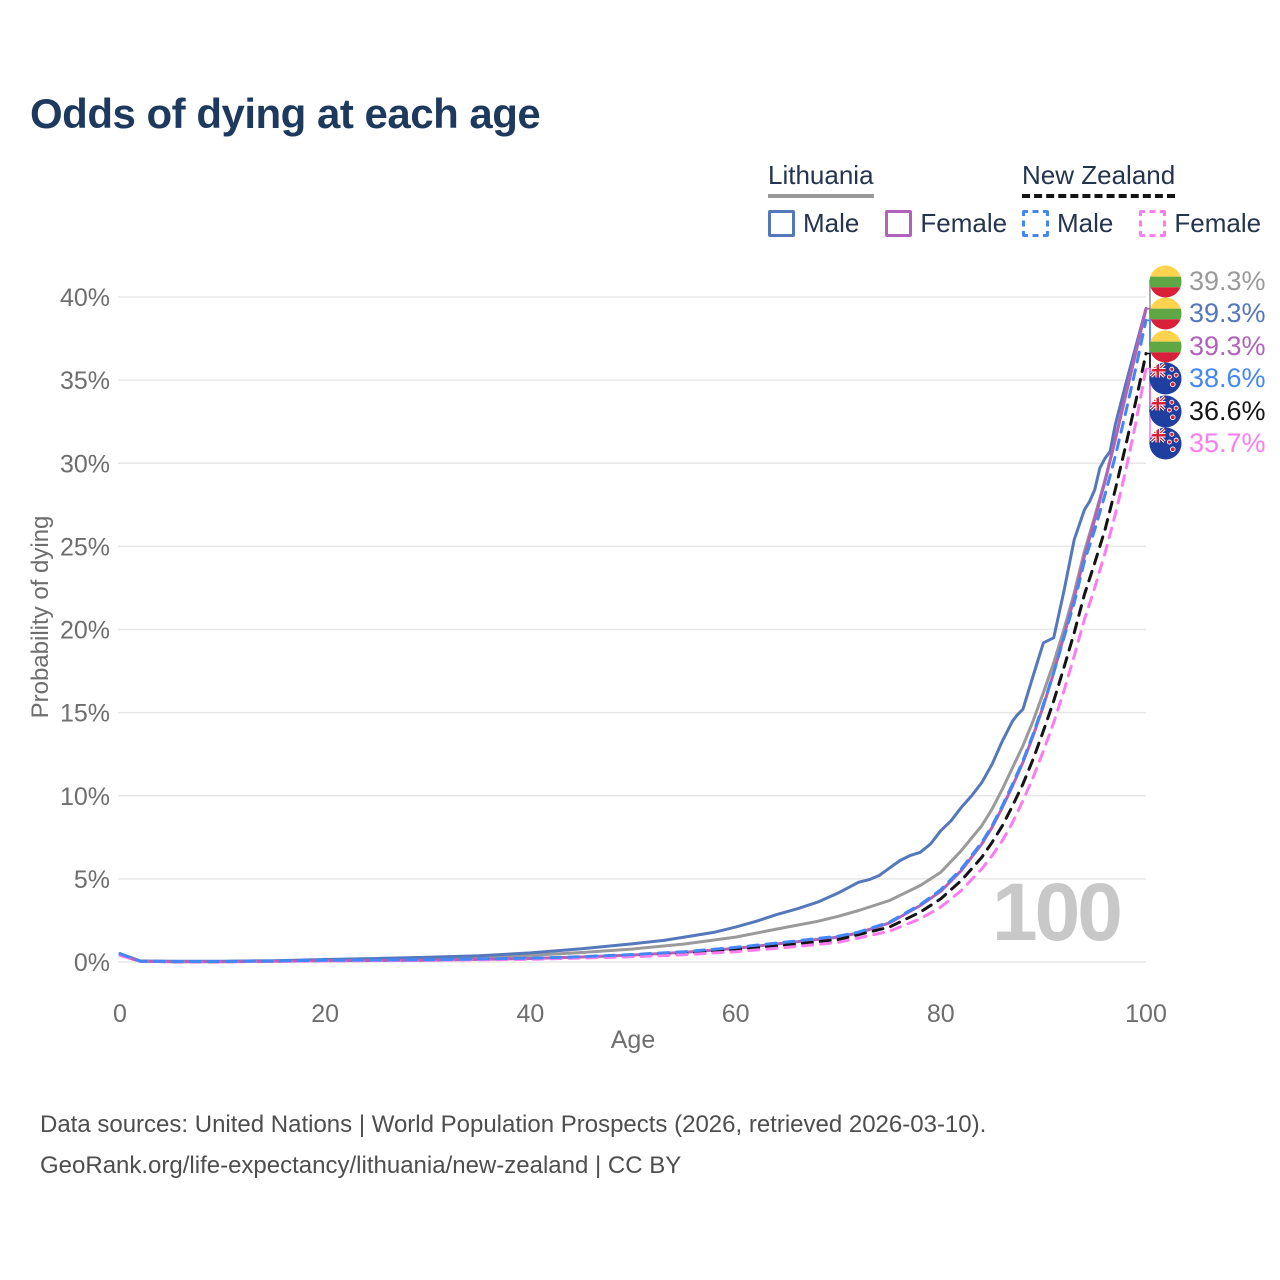 This screenshot has height=1280, width=1280. I want to click on end-label-new-zealand-male: 38.6%, so click(1207, 379).